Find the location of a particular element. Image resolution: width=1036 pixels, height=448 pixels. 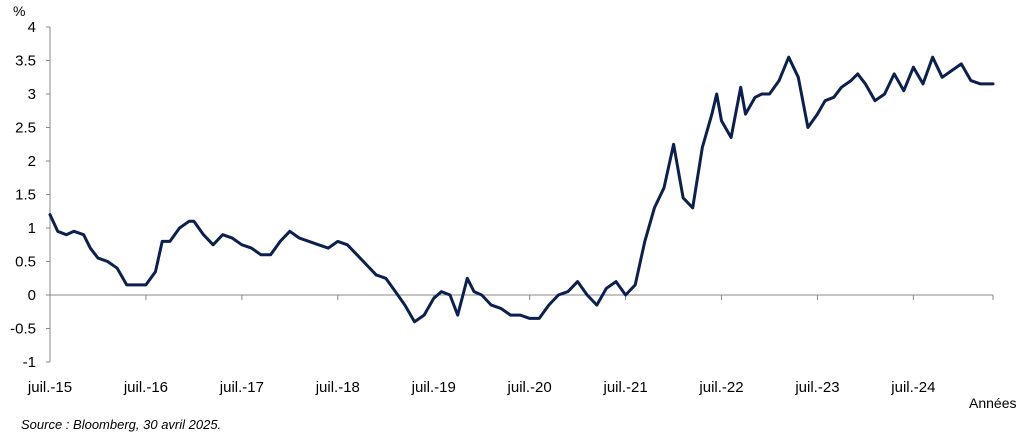

y-tick-label: 2 is located at coordinates (32, 161).